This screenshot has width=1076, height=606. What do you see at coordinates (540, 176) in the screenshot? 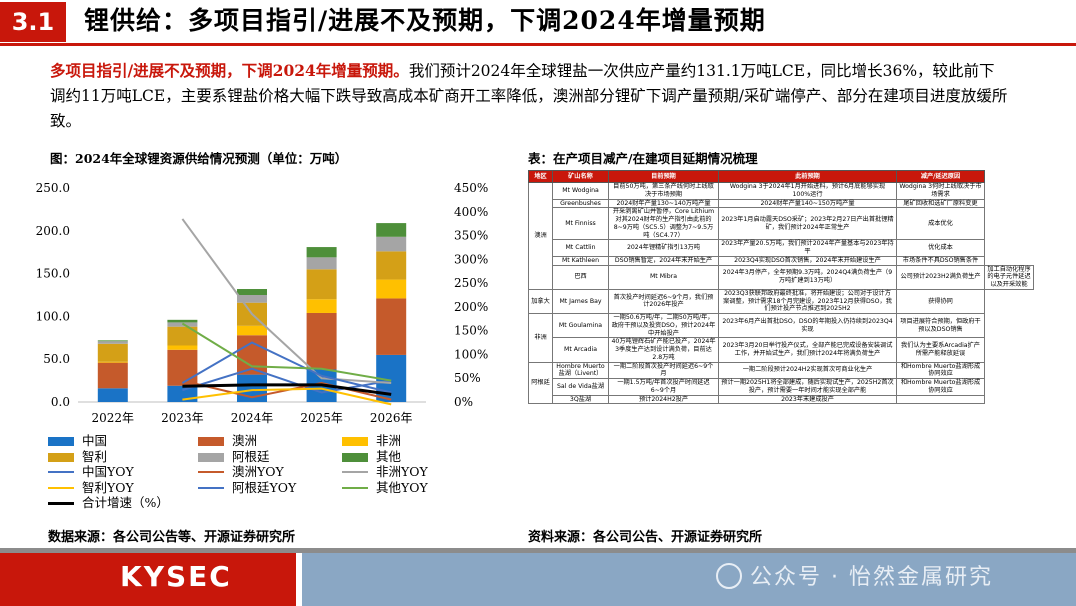
I see `table-header-cell: 地区` at bounding box center [540, 176].